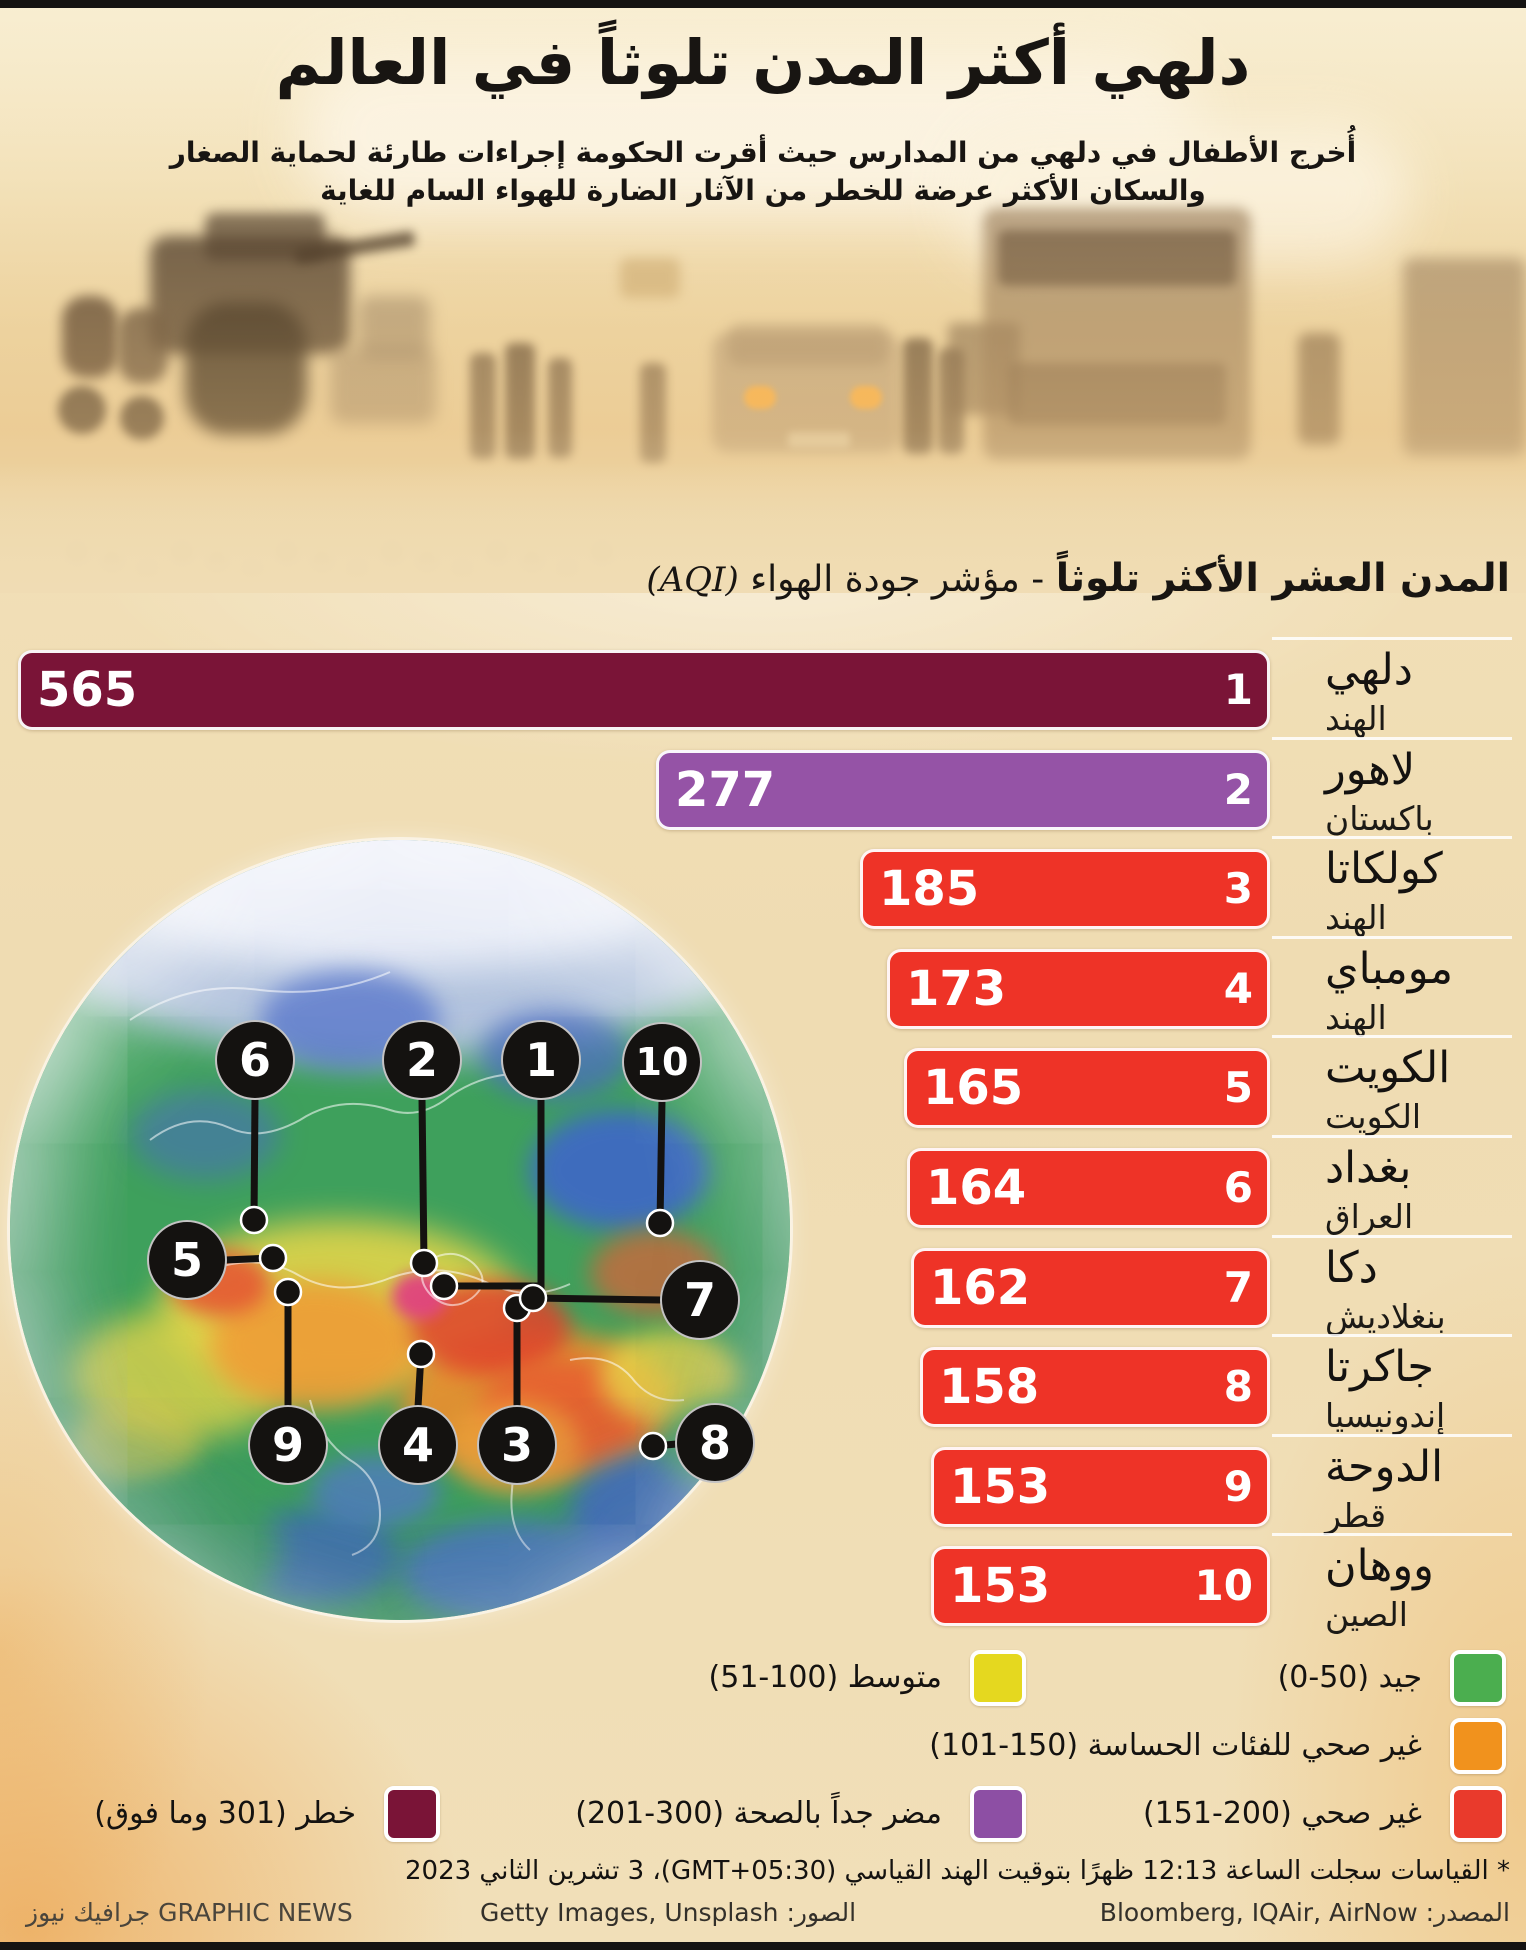 This screenshot has width=1526, height=1950. What do you see at coordinates (225, 1813) in the screenshot?
I see `legend-label: خطر (301 وما فوق)` at bounding box center [225, 1813].